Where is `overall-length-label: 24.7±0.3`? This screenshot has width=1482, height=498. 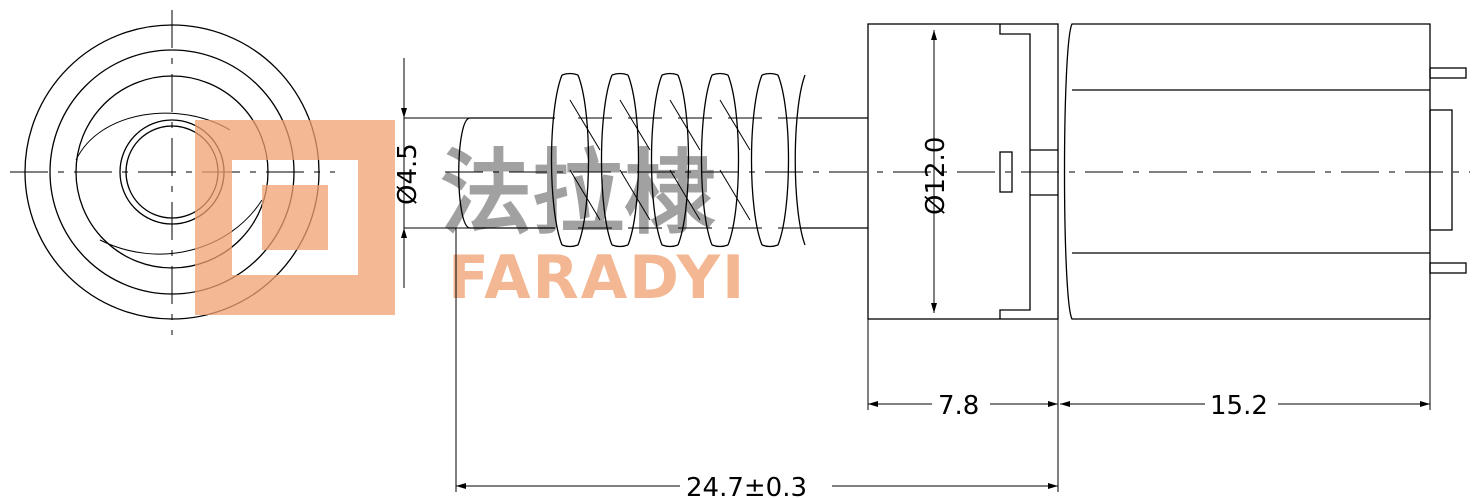 overall-length-label: 24.7±0.3 is located at coordinates (746, 485).